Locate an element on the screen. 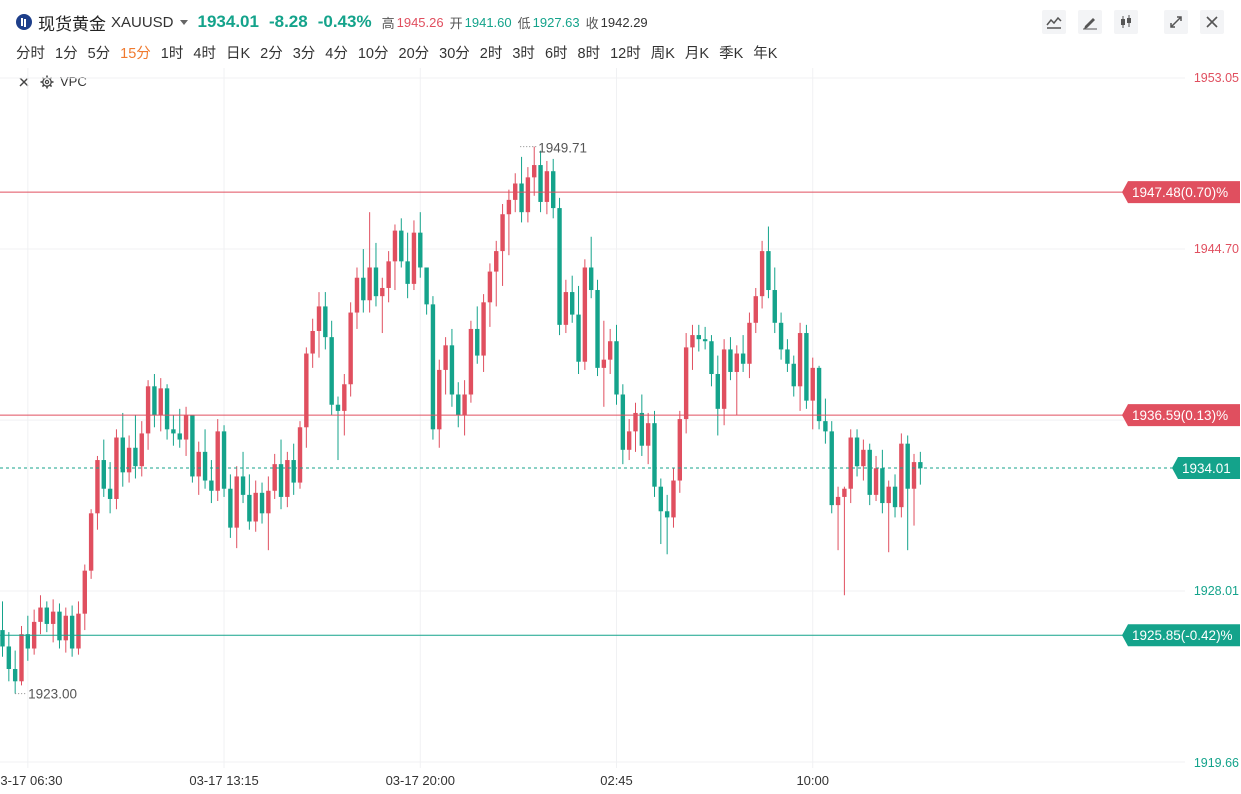 The width and height of the screenshot is (1241, 794). pencil-icon is located at coordinates (1090, 22).